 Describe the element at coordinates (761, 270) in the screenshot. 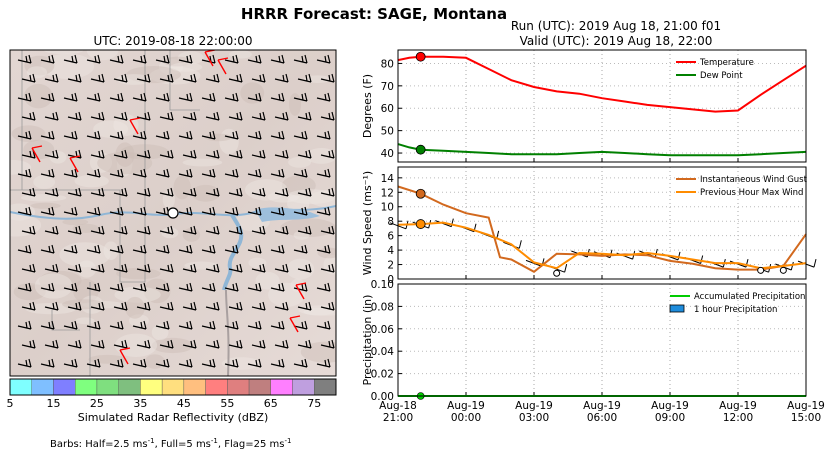

I see `calm-marker` at that location.